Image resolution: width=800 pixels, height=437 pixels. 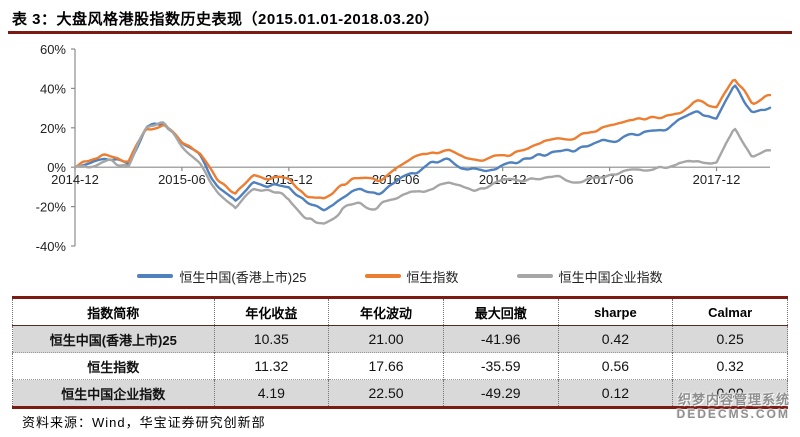 I want to click on legend-label: 恒生指数, so click(x=432, y=277).